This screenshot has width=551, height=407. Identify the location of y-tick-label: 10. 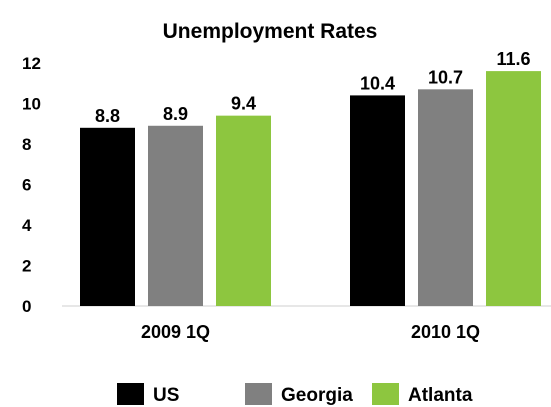
(31, 104).